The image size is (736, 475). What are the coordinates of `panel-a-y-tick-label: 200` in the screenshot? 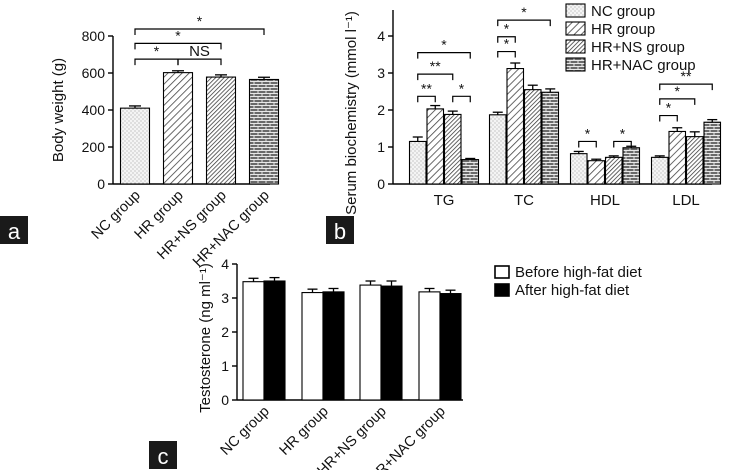 It's located at (94, 147).